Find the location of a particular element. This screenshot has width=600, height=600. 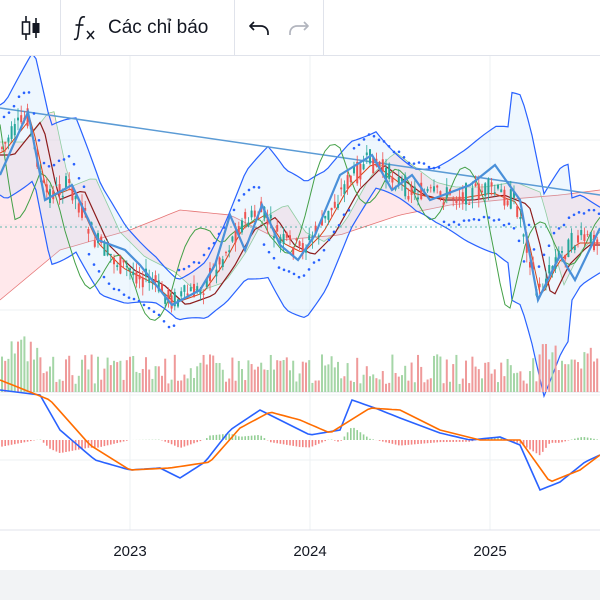

undo-button is located at coordinates (259, 27).